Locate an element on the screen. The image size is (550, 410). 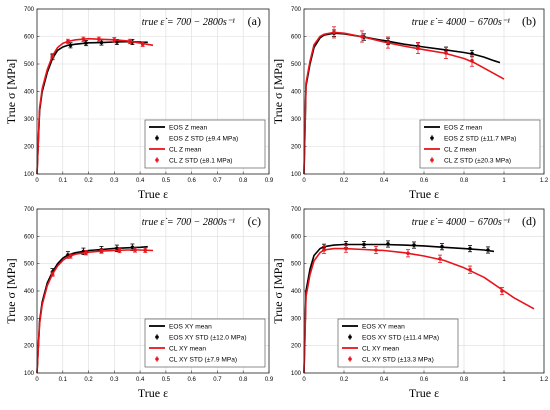
legend-item: CL XY STD (±7.9 MPa) is located at coordinates (196, 359).